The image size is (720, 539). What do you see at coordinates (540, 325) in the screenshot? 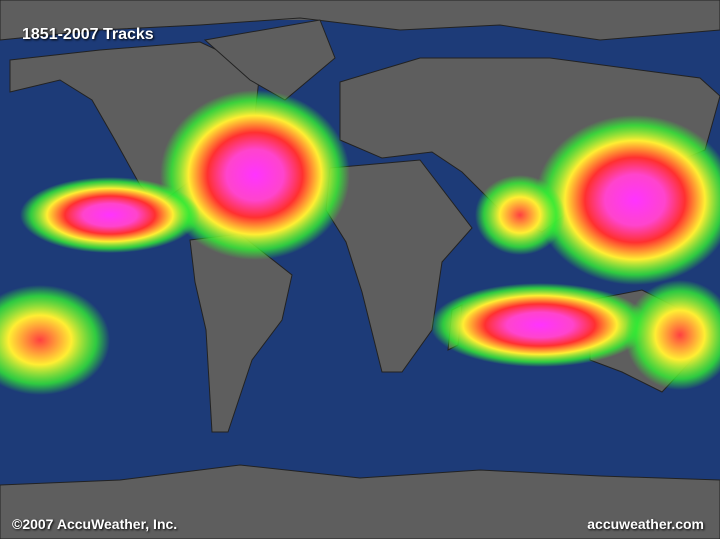
I see `track-cluster-south-indian` at bounding box center [540, 325].